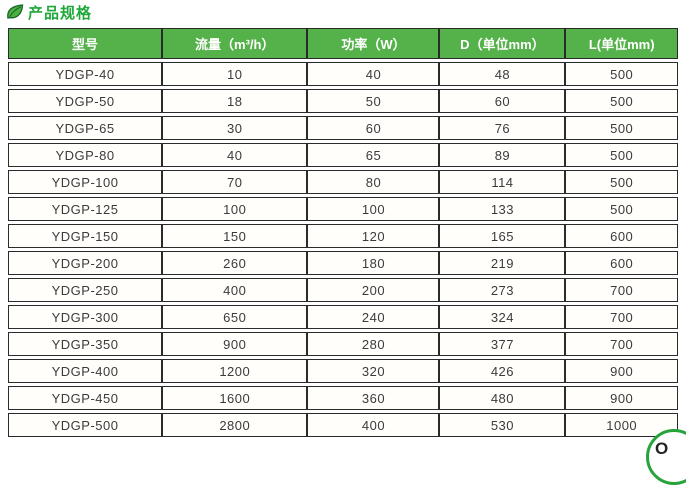 The height and width of the screenshot is (485, 686). I want to click on cell-d: 48, so click(502, 74).